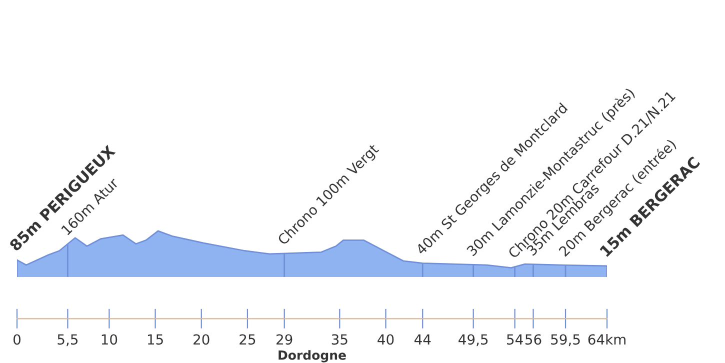 This screenshot has width=725, height=363. I want to click on x-tick-label: 49,5, so click(473, 340).